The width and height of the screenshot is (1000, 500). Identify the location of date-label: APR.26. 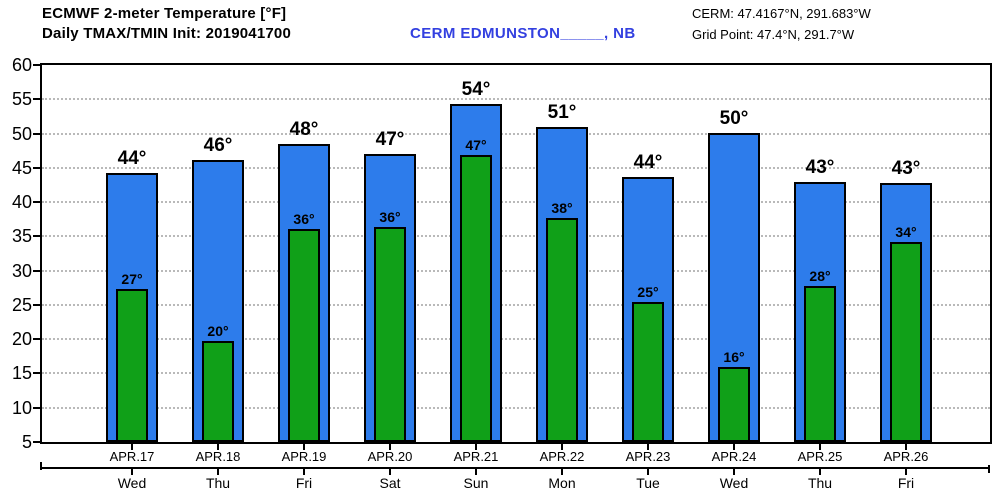
(906, 456).